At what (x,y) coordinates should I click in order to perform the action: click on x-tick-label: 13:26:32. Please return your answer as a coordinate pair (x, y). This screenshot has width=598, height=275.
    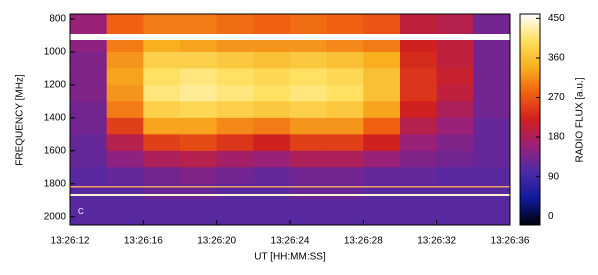
    Looking at the image, I should click on (436, 241).